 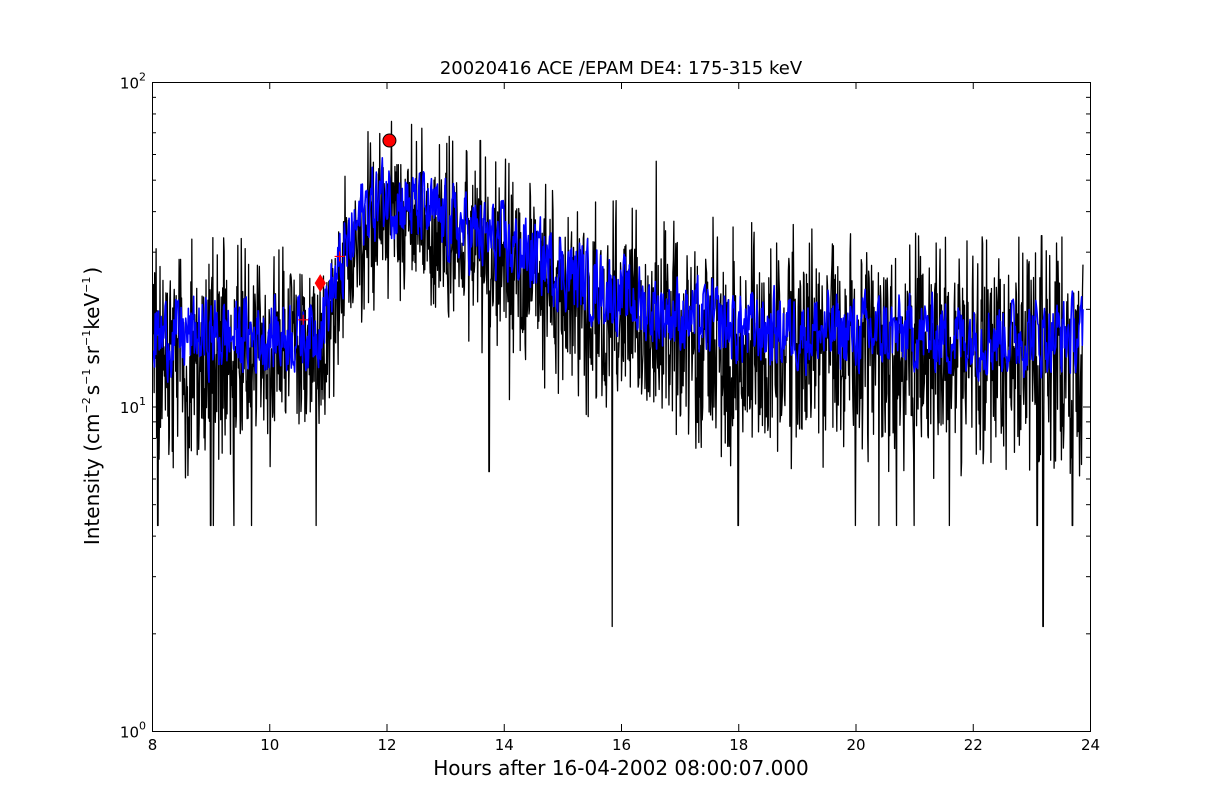 I want to click on x-tick-label: 18, so click(x=738, y=745).